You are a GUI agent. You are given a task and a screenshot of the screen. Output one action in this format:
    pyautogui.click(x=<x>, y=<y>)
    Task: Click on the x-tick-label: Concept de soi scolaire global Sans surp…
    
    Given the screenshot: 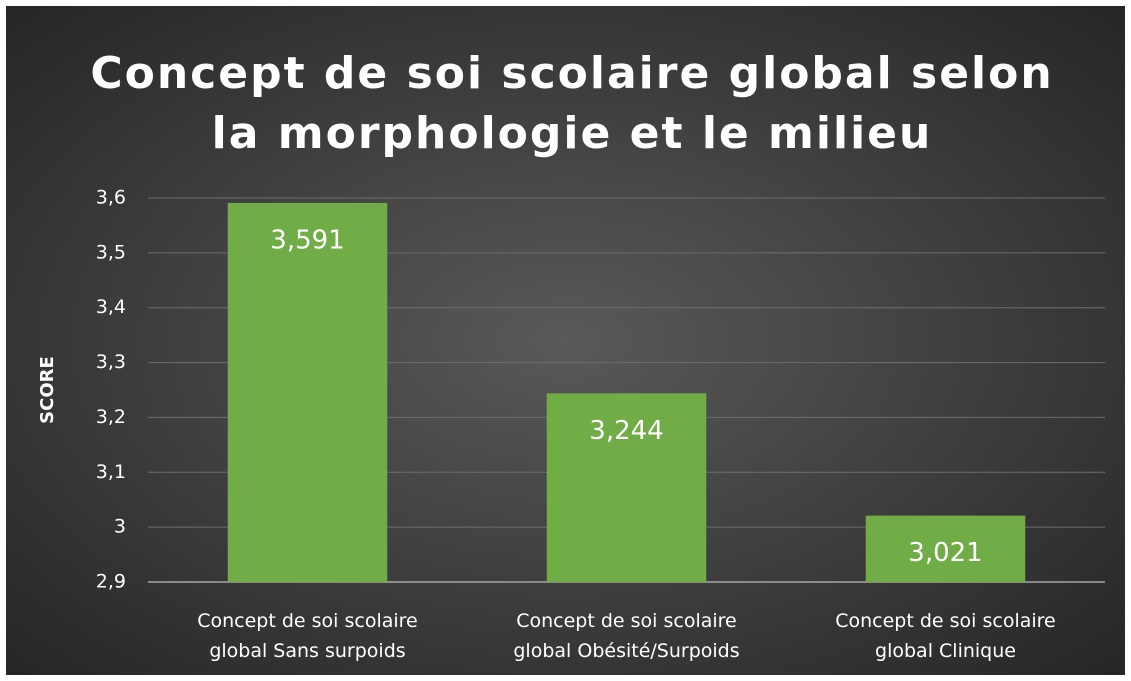 What is the action you would take?
    pyautogui.click(x=307, y=636)
    